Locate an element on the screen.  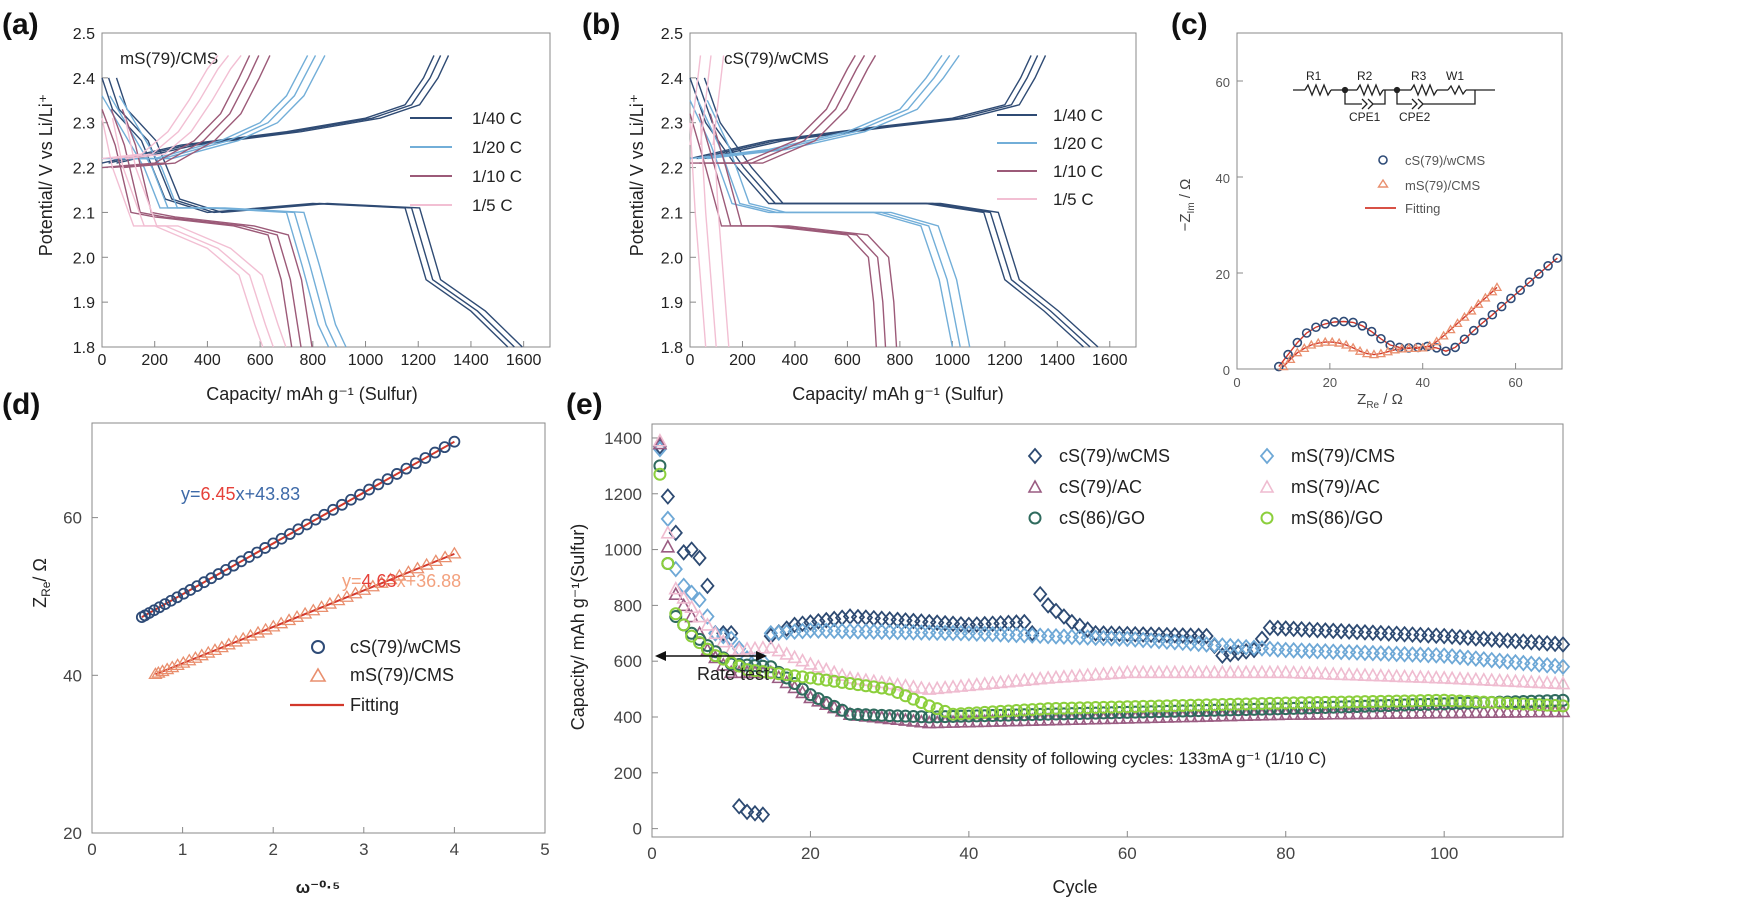
panel-c-frame is located at coordinates (1399, 201).